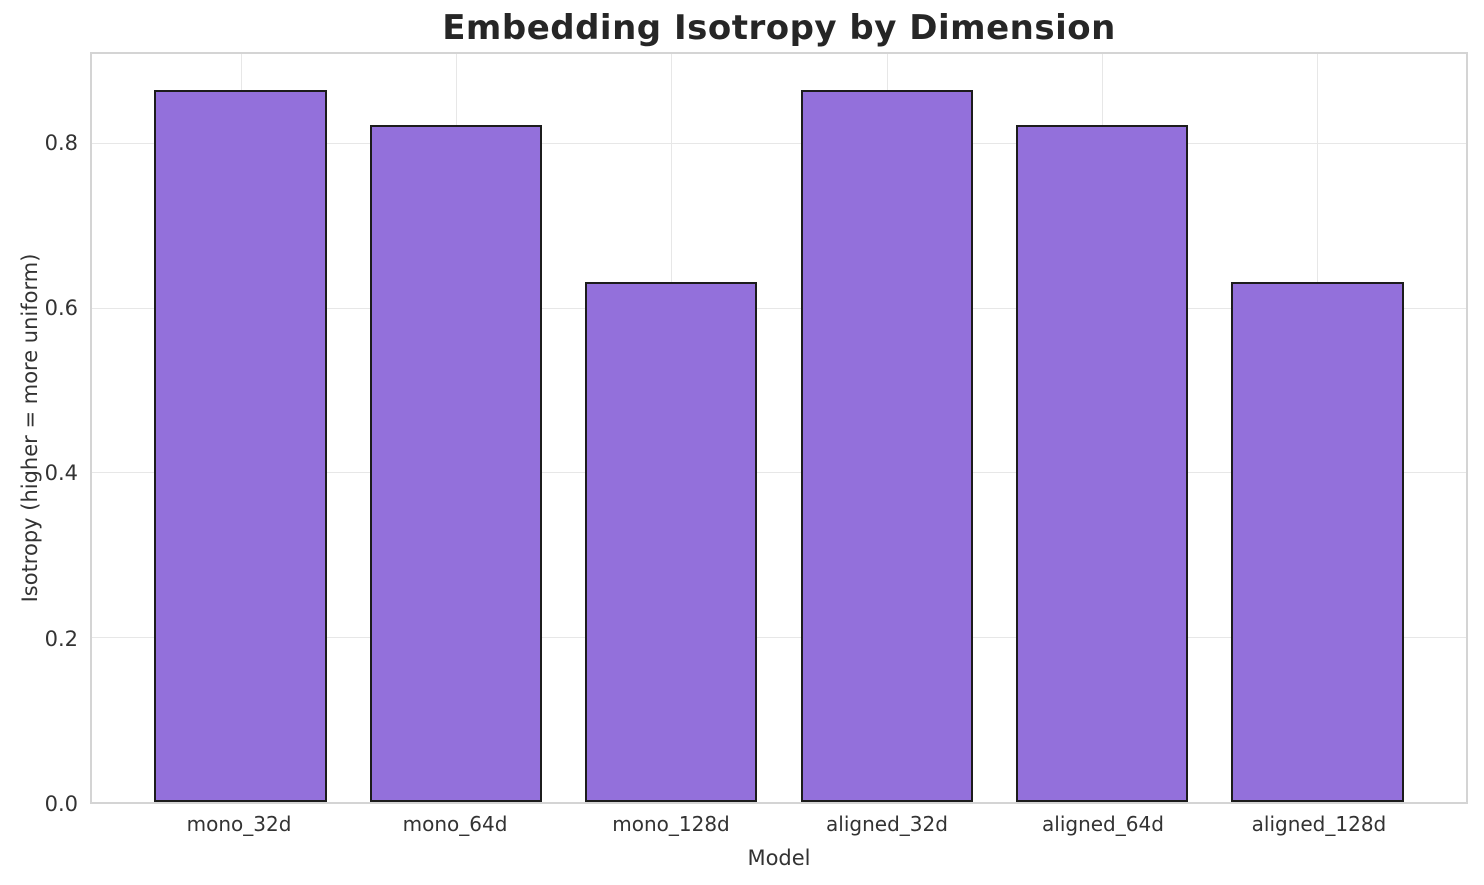 The width and height of the screenshot is (1484, 885). Describe the element at coordinates (1102, 463) in the screenshot. I see `bar-aligned_64d` at that location.